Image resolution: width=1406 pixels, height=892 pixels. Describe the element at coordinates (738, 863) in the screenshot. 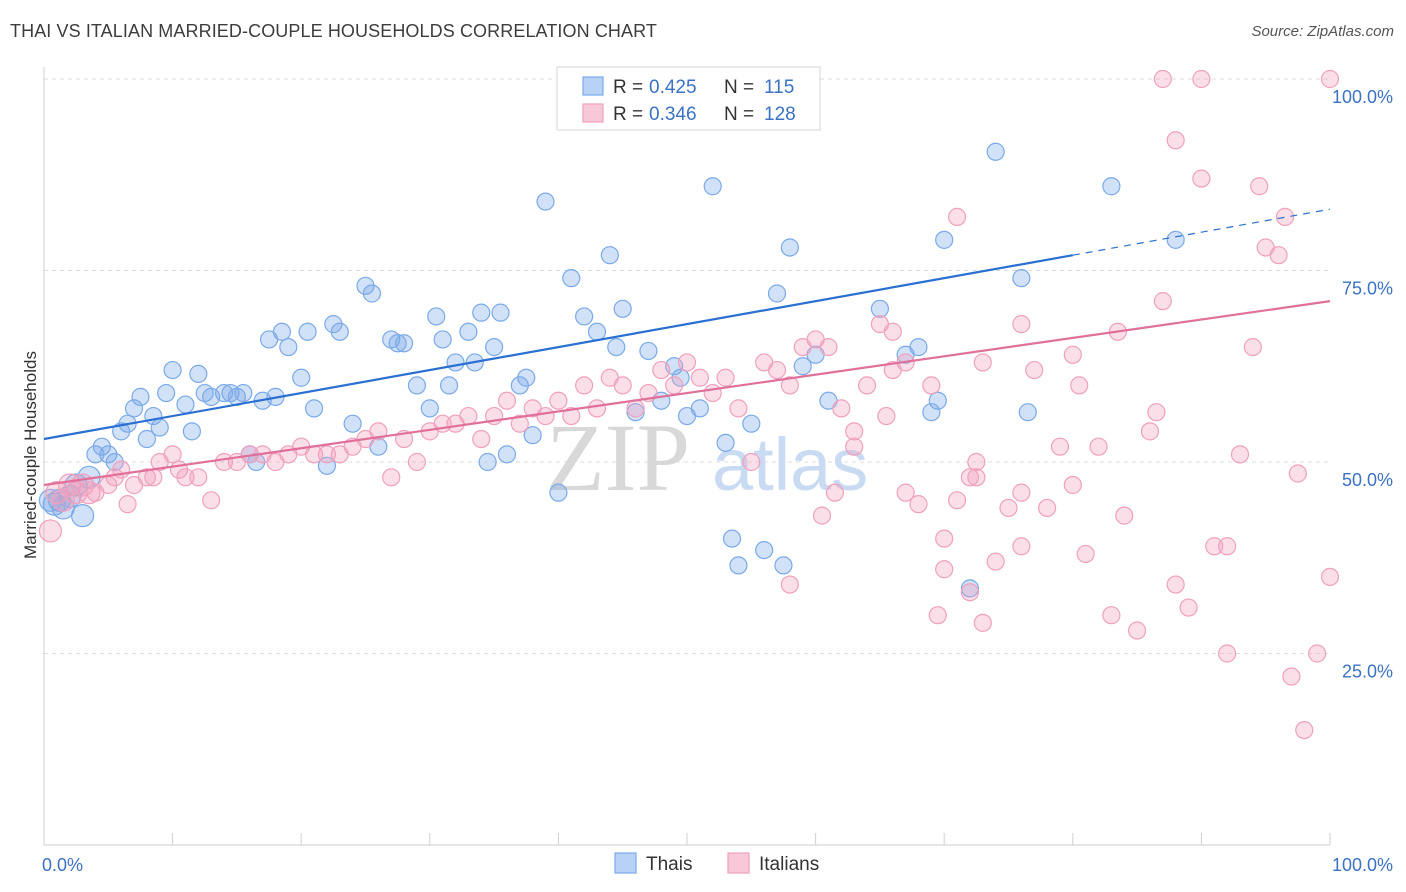

I see `bottom-legend-swatch-italians` at that location.